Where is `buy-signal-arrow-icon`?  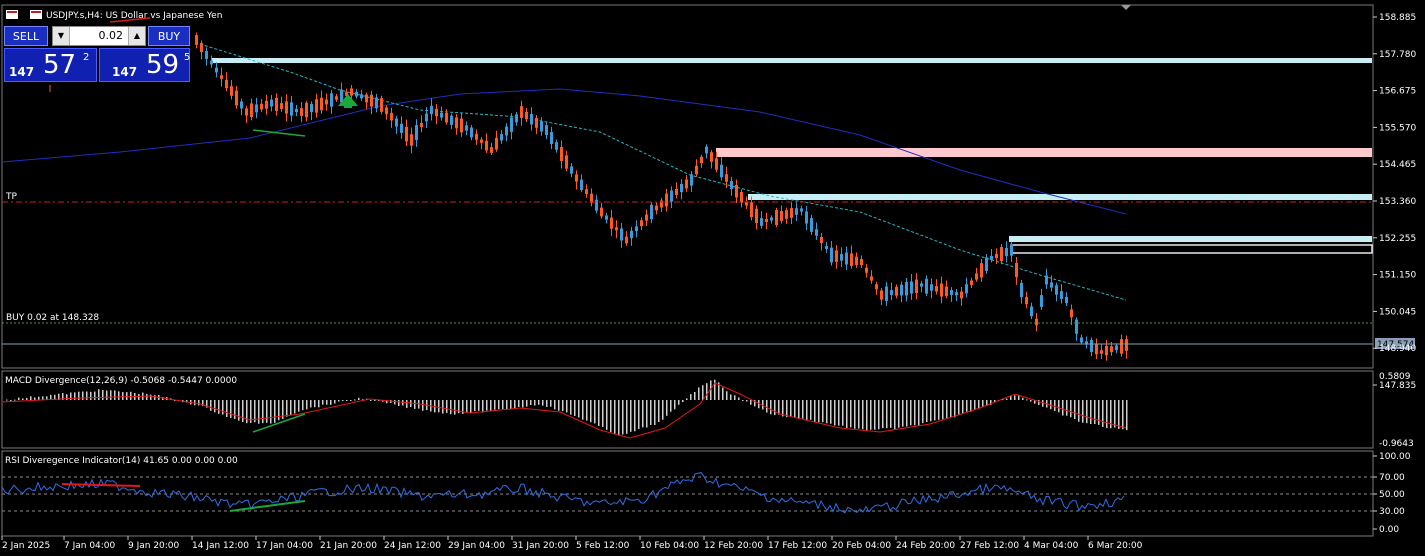 buy-signal-arrow-icon is located at coordinates (348, 101).